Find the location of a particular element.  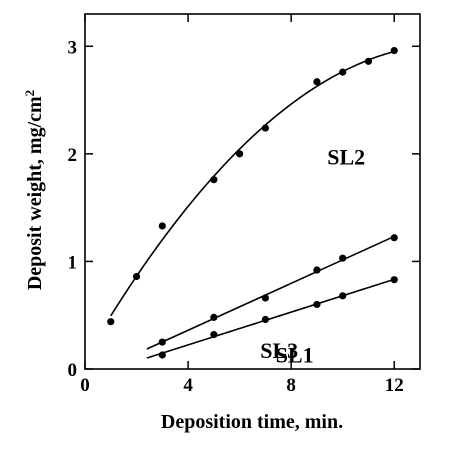

x-axis-label: Deposition time, min. is located at coordinates (252, 422).